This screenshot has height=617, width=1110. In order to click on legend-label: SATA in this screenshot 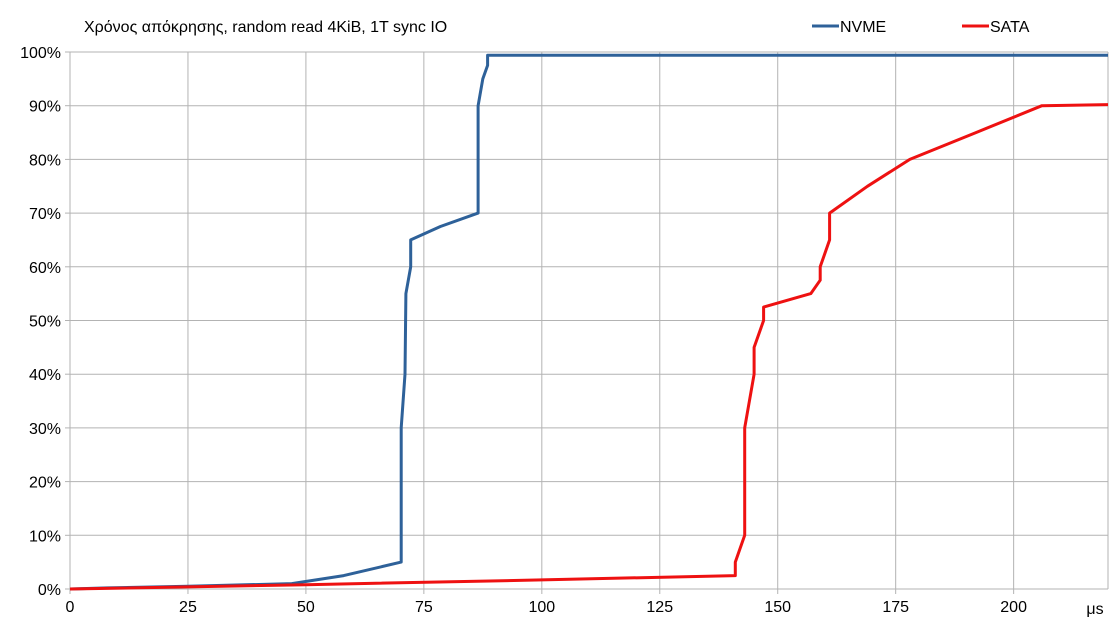, I will do `click(1010, 27)`.